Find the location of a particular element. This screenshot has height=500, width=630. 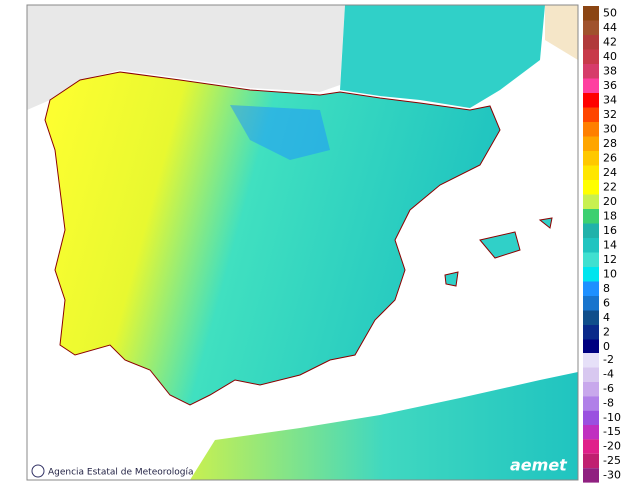

legend-label: 20 is located at coordinates (610, 201).